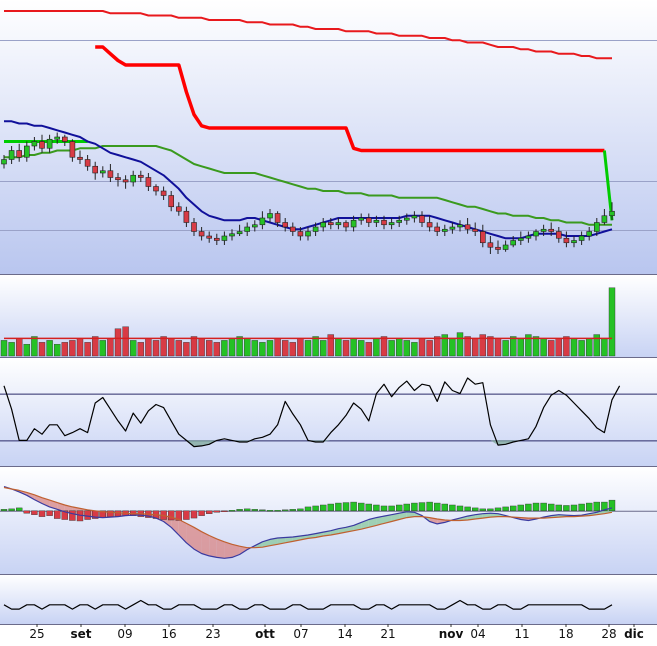 The height and width of the screenshot is (646, 657). What do you see at coordinates (608, 634) in the screenshot?
I see `x-tick-label: 28` at bounding box center [608, 634].